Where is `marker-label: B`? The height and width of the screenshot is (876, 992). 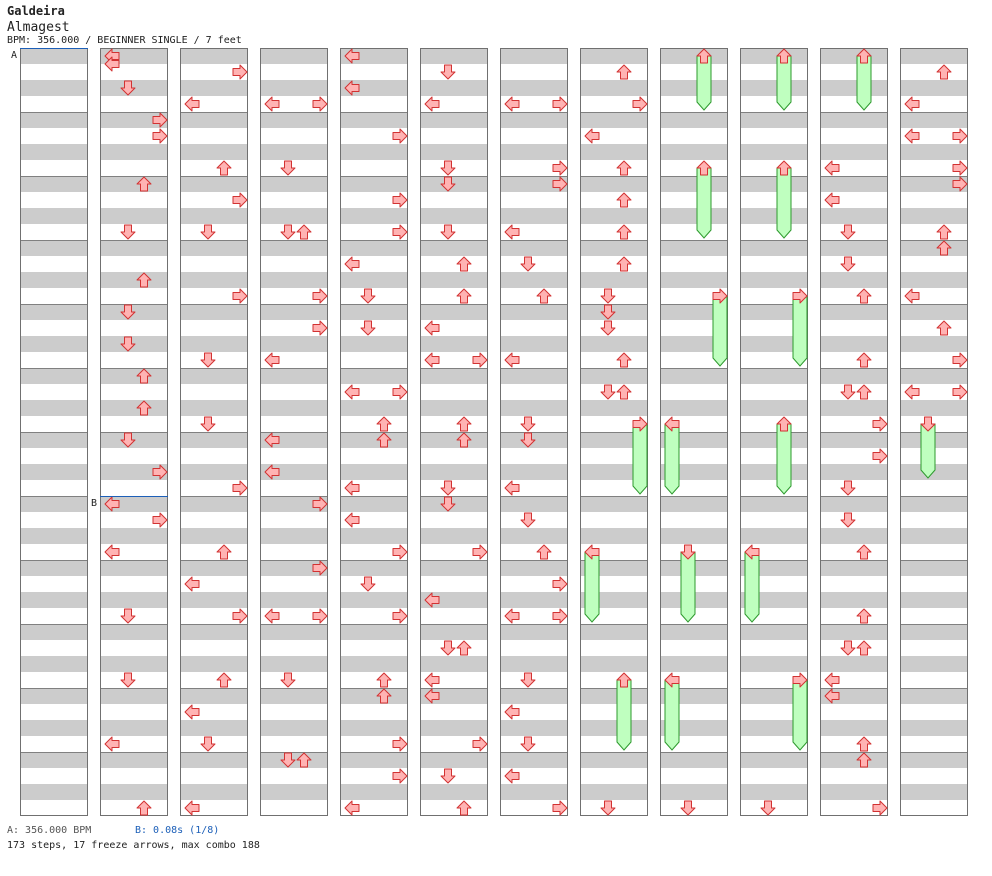 marker-label: B is located at coordinates (94, 503).